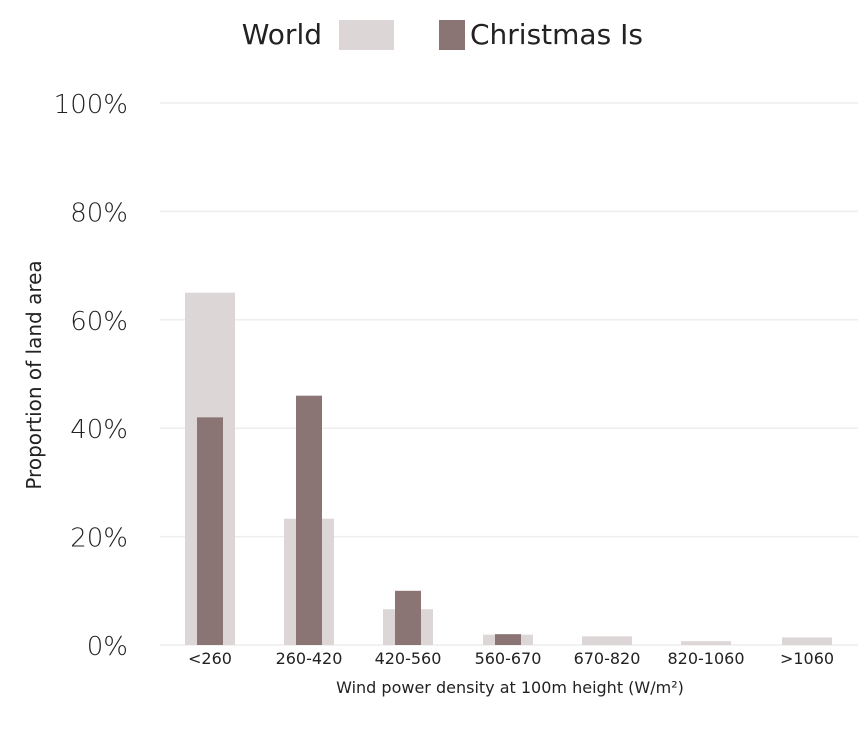 The image size is (861, 733). Describe the element at coordinates (282, 34) in the screenshot. I see `legend-label-world: World` at that location.